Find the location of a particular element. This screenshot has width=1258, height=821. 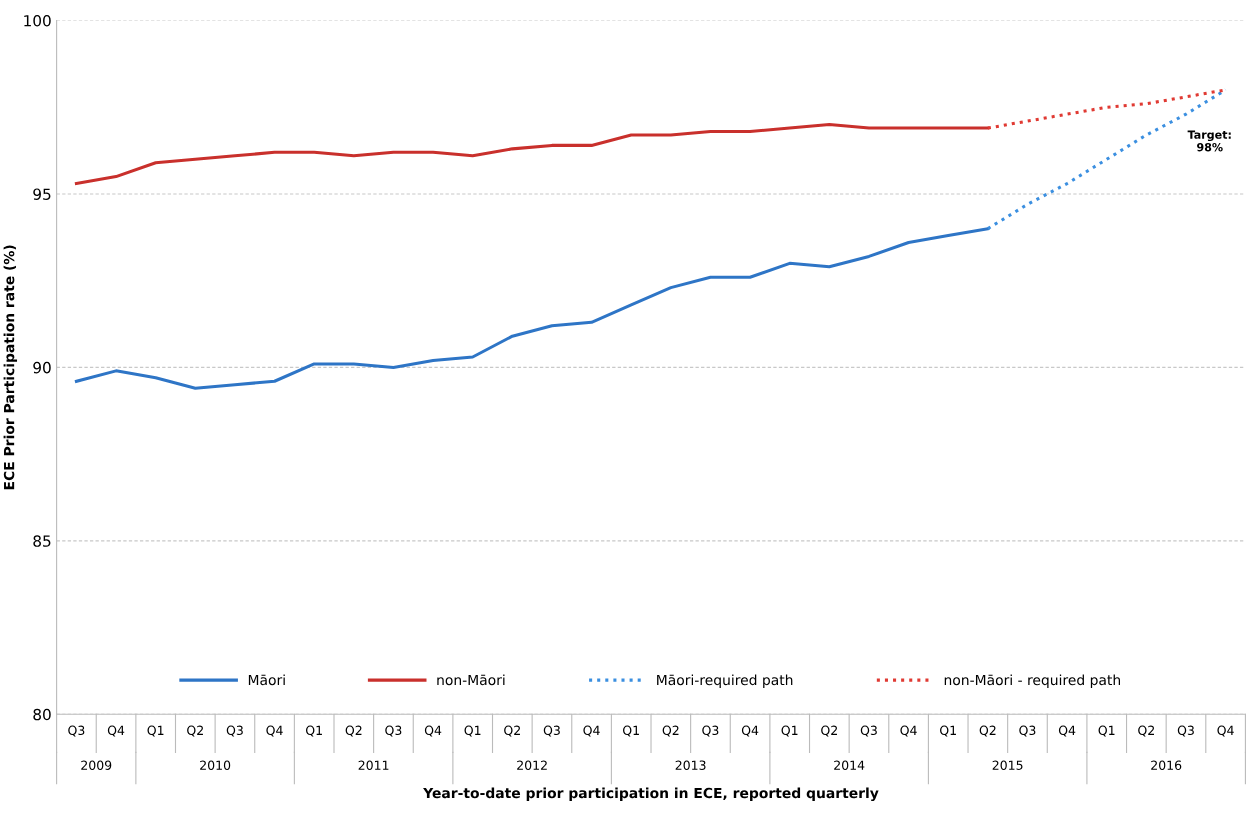

y-tick-label: 80 is located at coordinates (42, 714).